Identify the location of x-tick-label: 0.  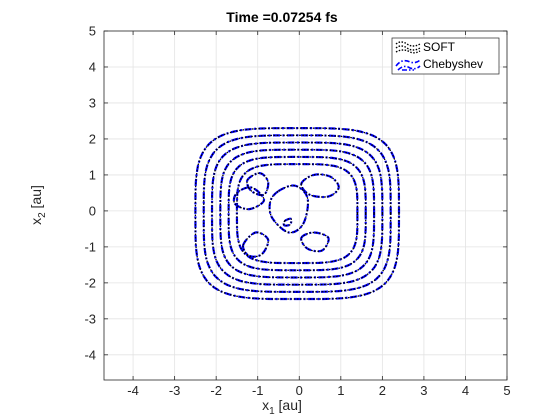
(299, 390).